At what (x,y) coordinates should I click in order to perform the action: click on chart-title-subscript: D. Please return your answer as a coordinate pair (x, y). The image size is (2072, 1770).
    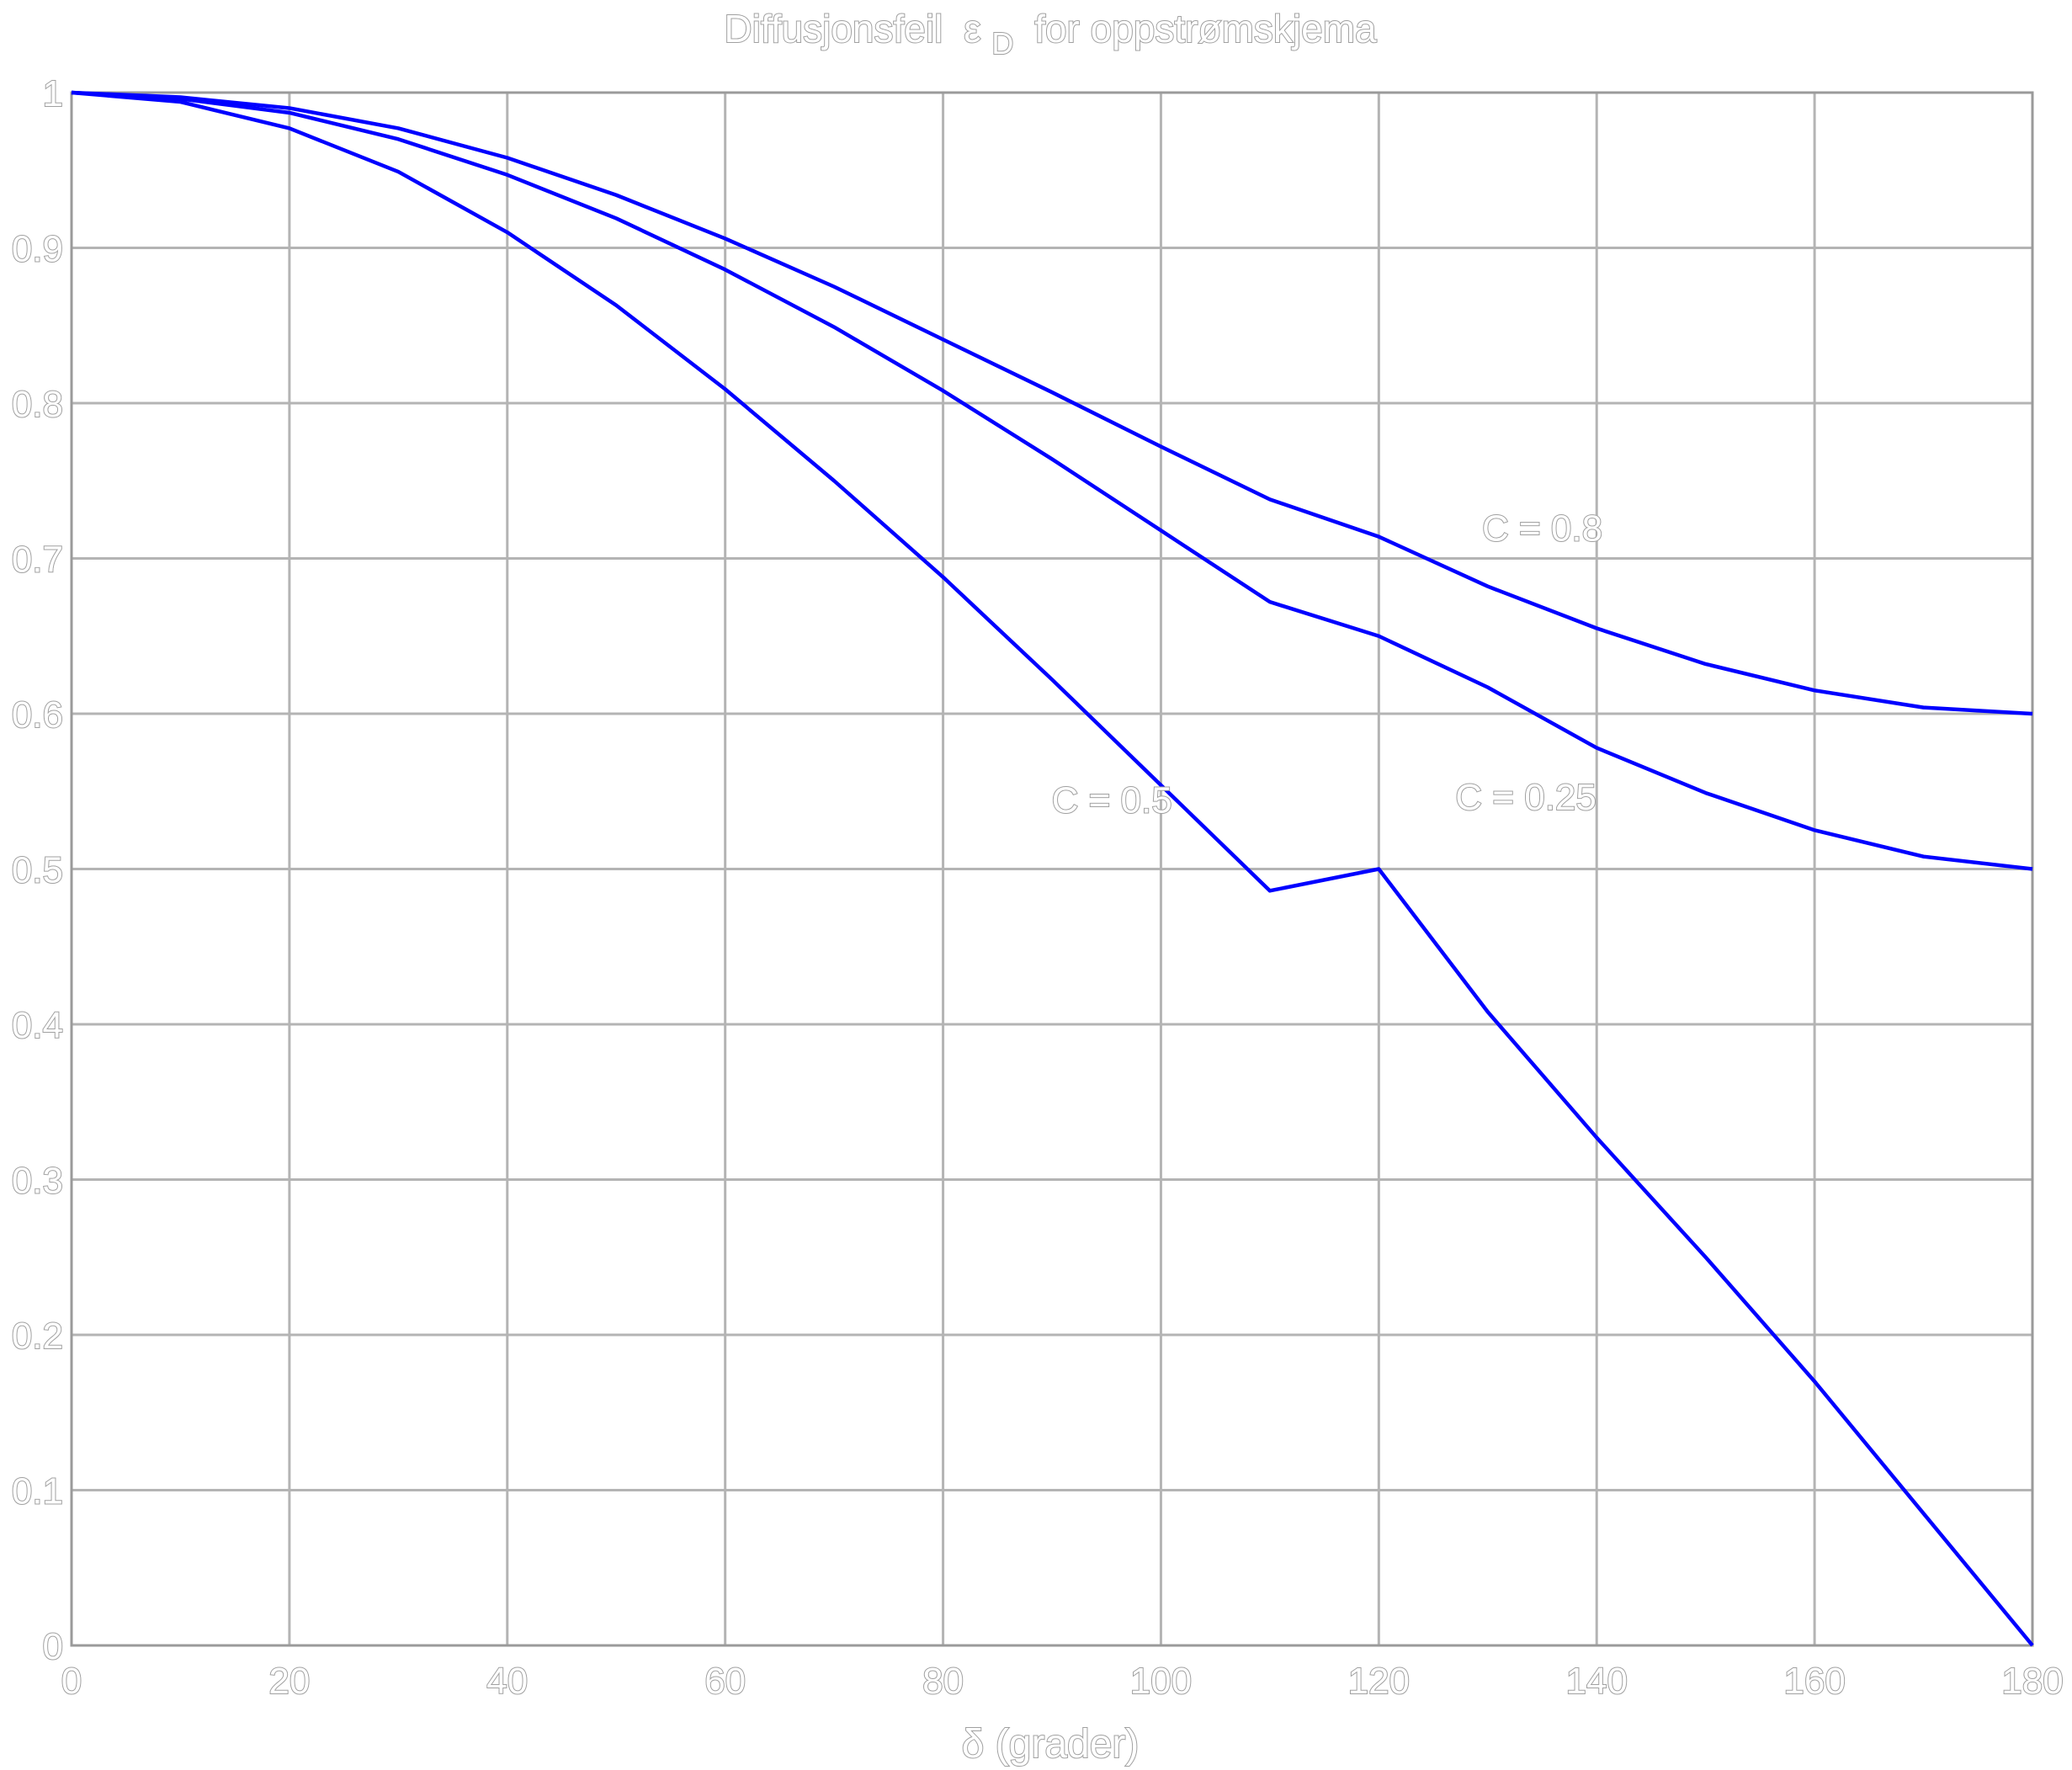
    Looking at the image, I should click on (1002, 43).